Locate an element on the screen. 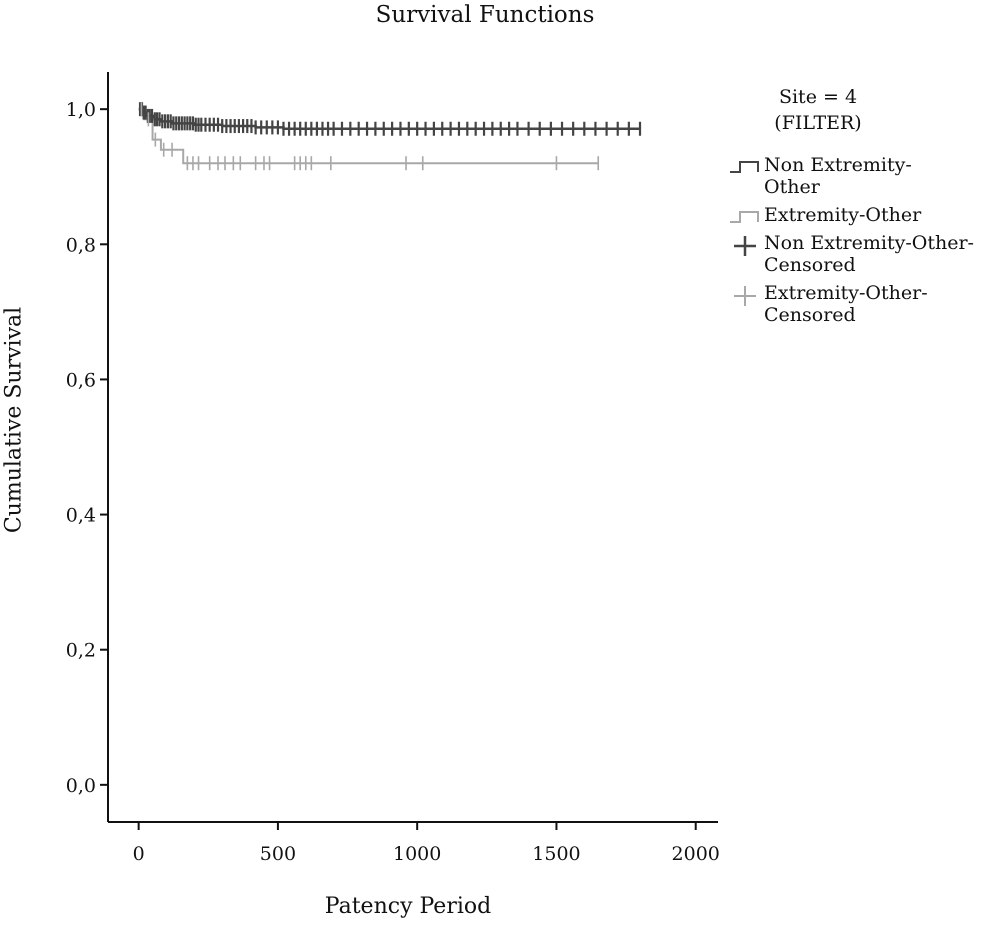 This screenshot has width=1000, height=940. x-tick-label: 1000 is located at coordinates (417, 854).